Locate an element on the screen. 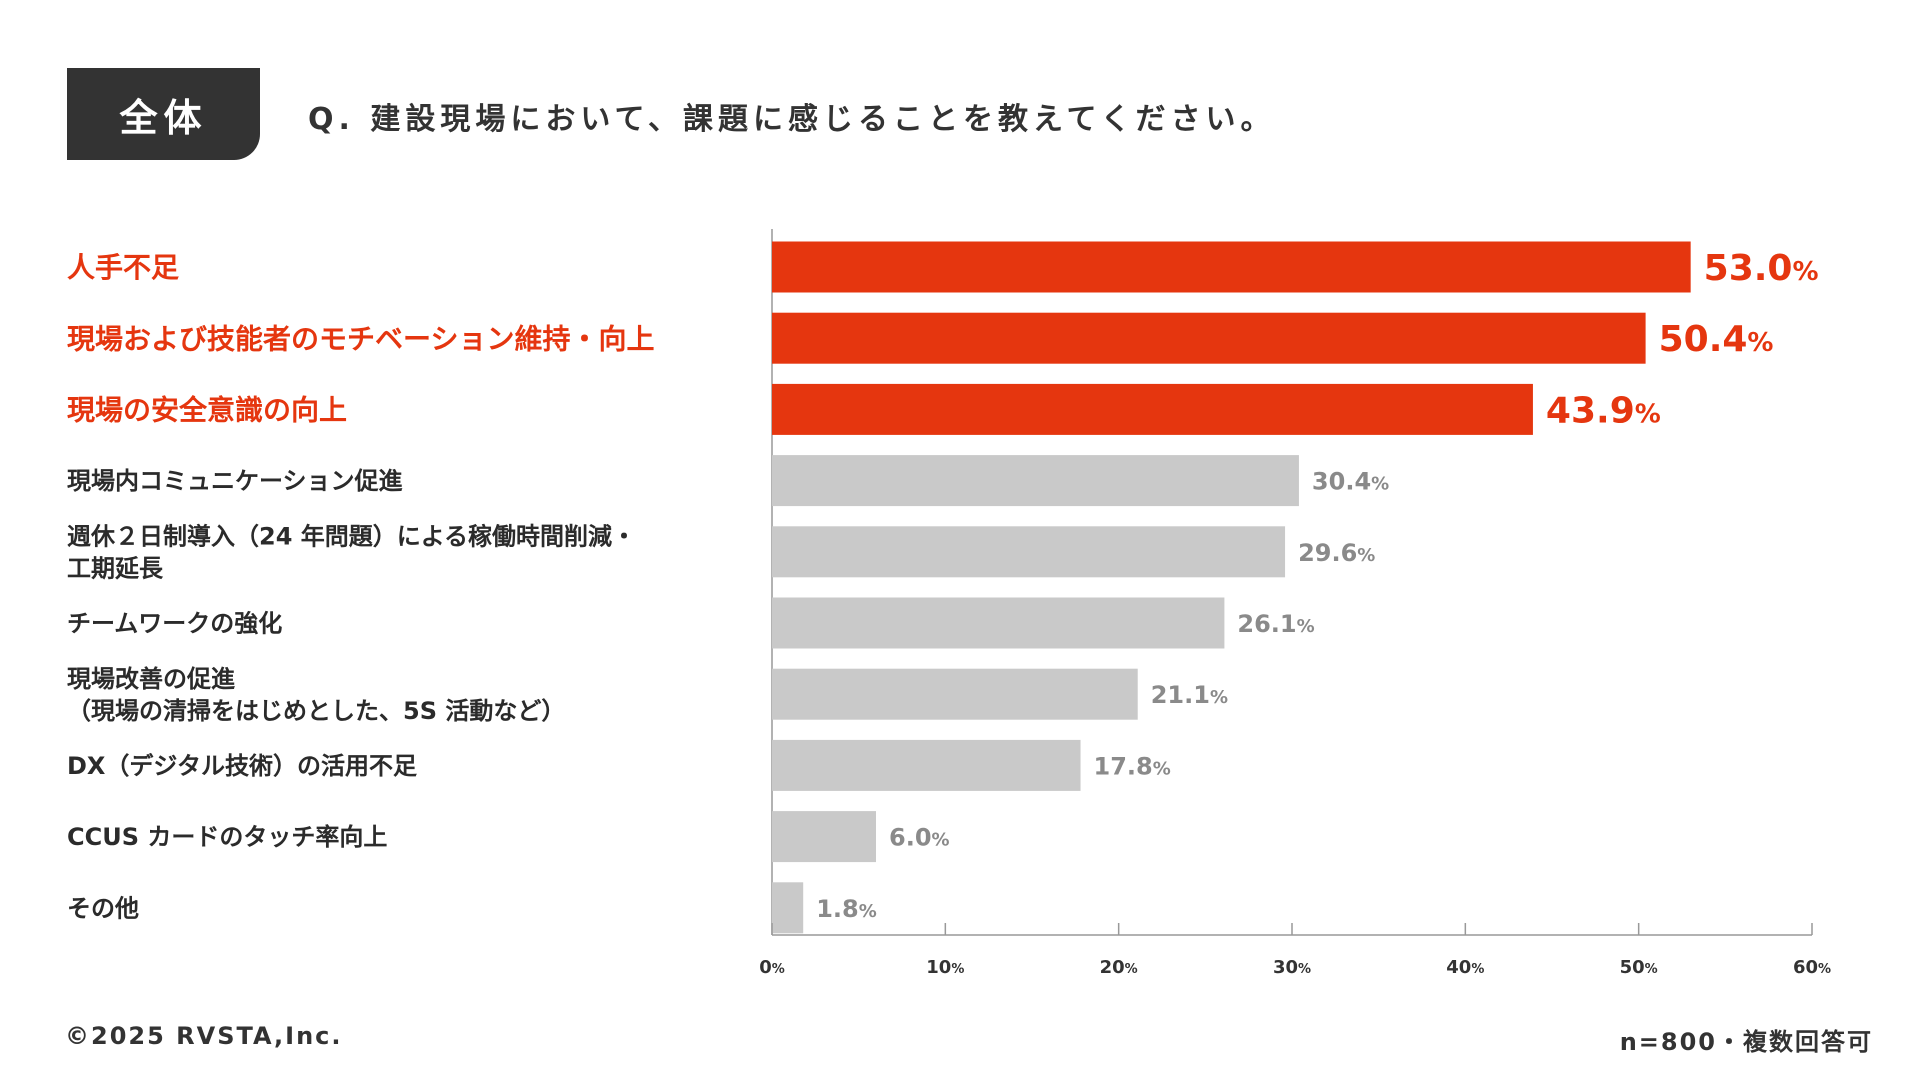 Image resolution: width=1920 pixels, height=1080 pixels. value-number: 1.8 is located at coordinates (837, 909).